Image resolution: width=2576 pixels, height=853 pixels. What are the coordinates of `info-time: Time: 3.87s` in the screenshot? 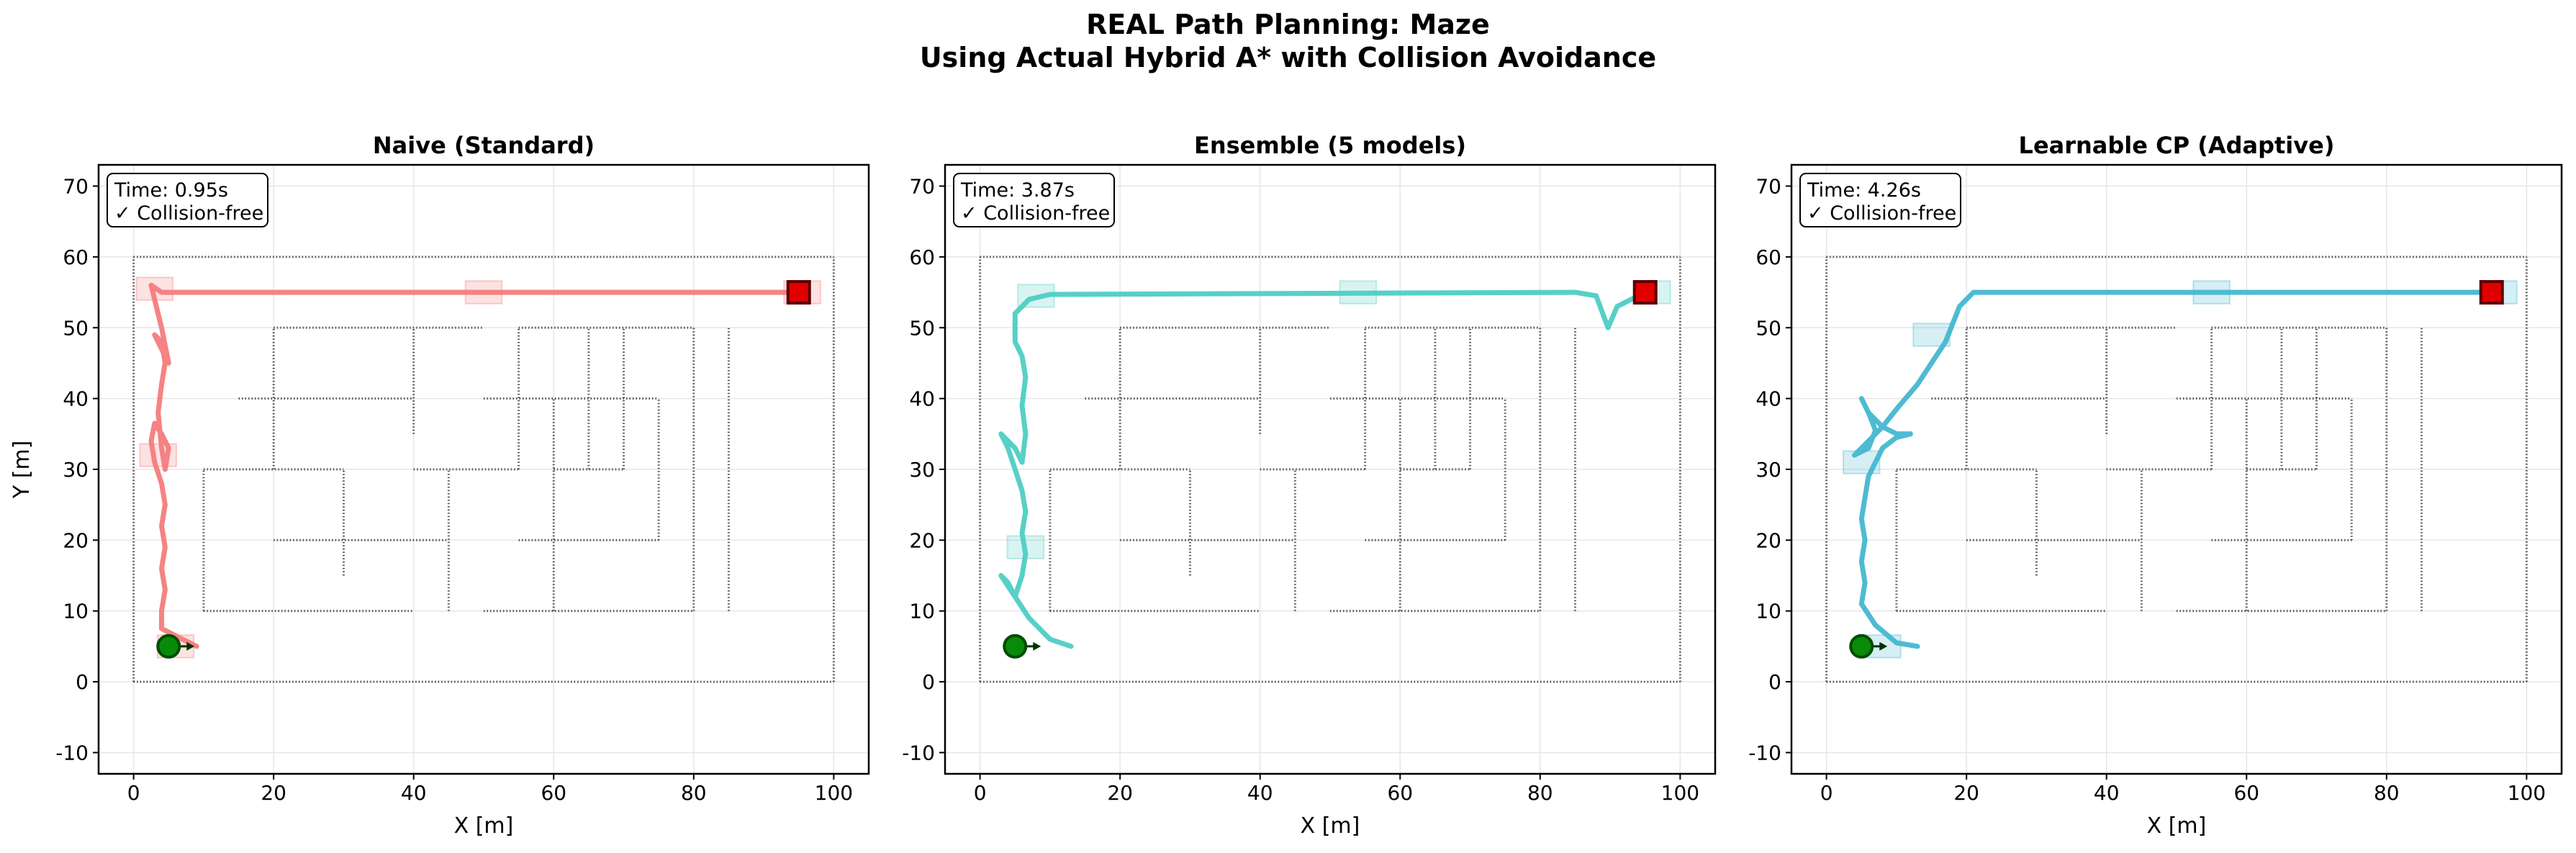 It's located at (1017, 190).